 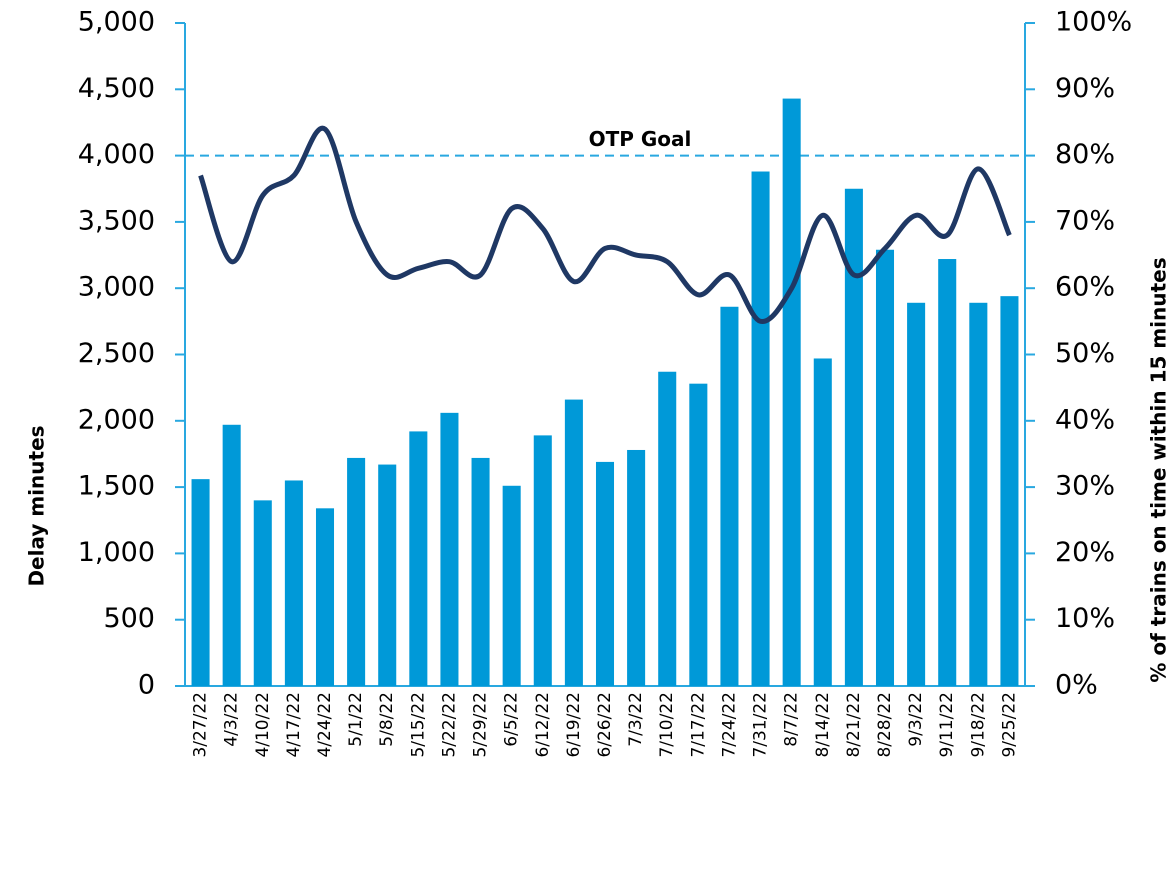 I want to click on y2-tick-label: 10%, so click(x=1085, y=618).